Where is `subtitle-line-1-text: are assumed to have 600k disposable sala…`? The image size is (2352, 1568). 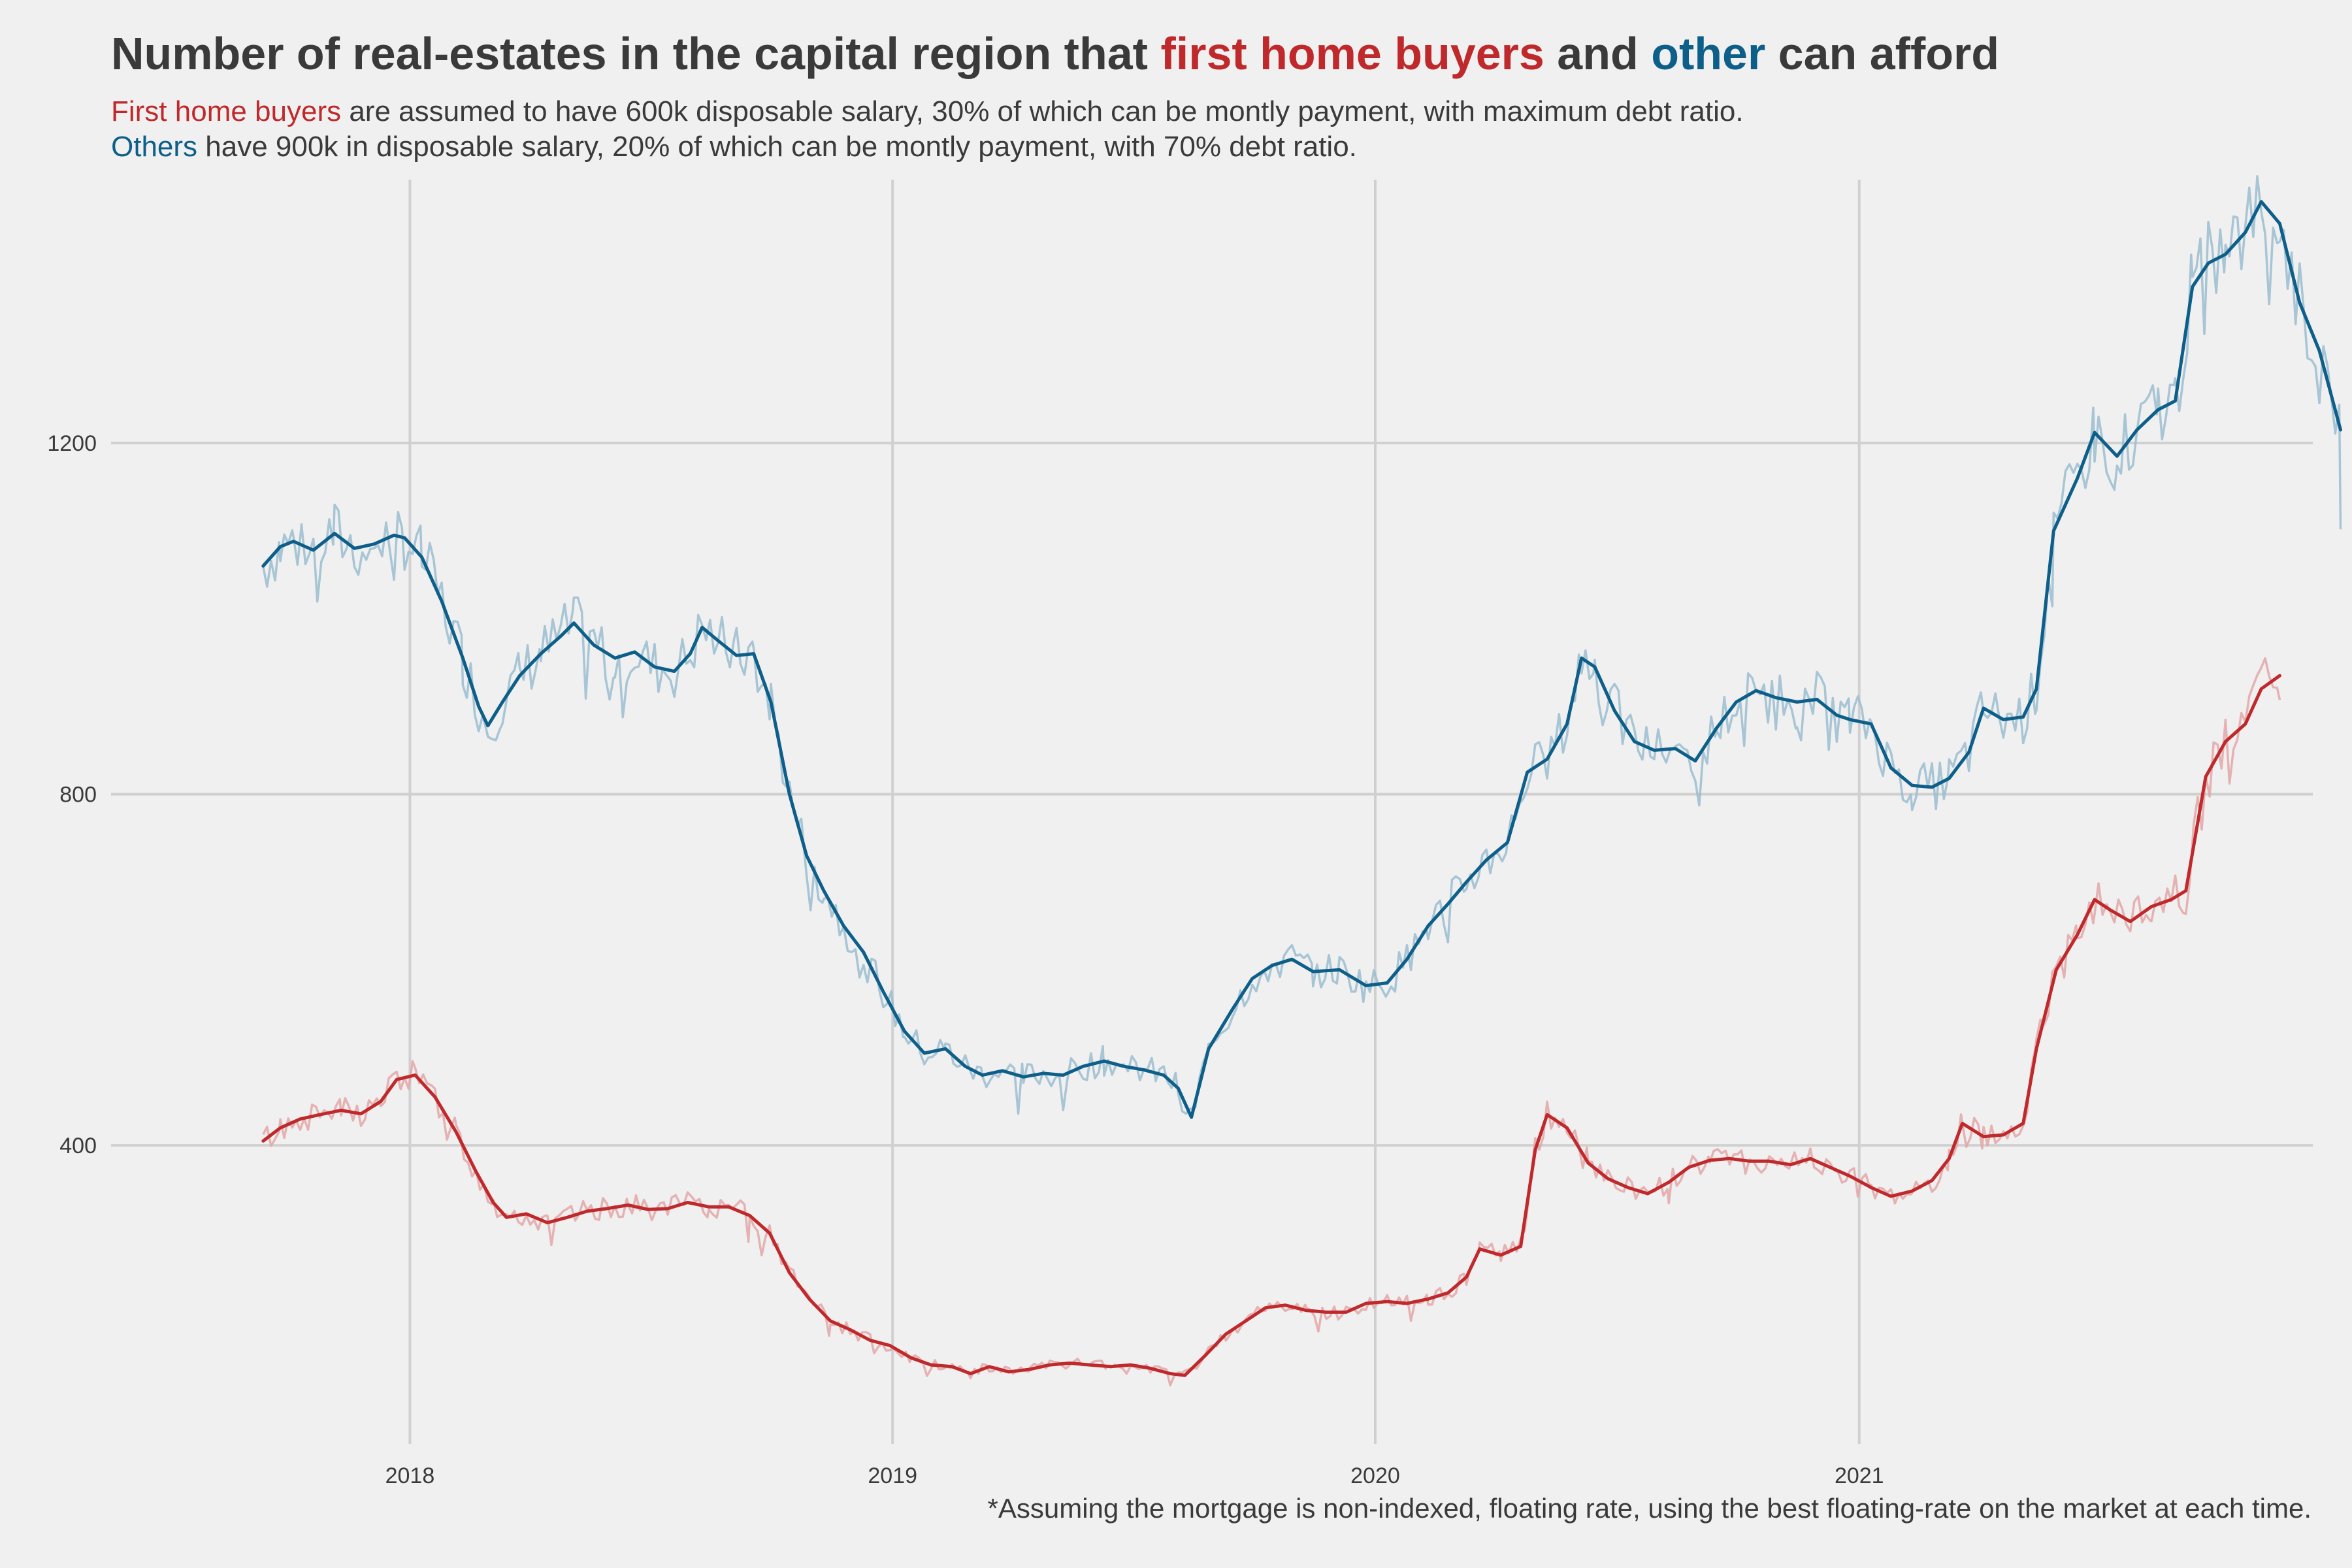
subtitle-line-1-text: are assumed to have 600k disposable sala… is located at coordinates (1042, 111).